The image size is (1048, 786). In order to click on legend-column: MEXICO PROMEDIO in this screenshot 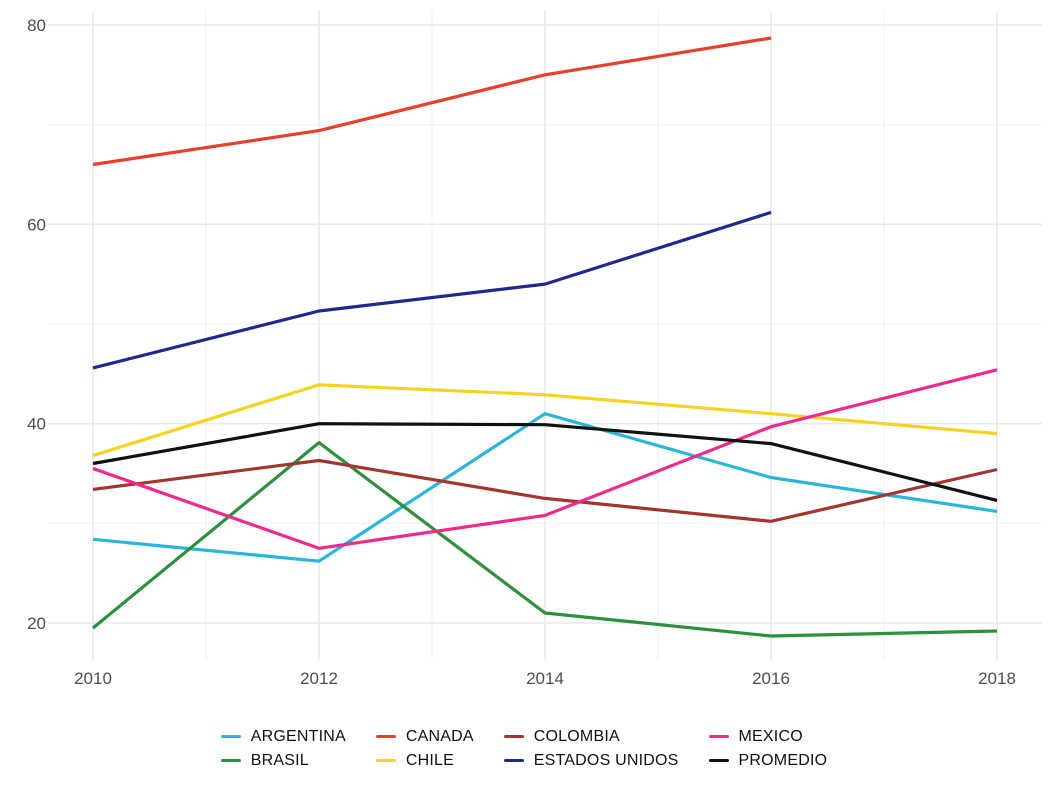, I will do `click(768, 748)`.